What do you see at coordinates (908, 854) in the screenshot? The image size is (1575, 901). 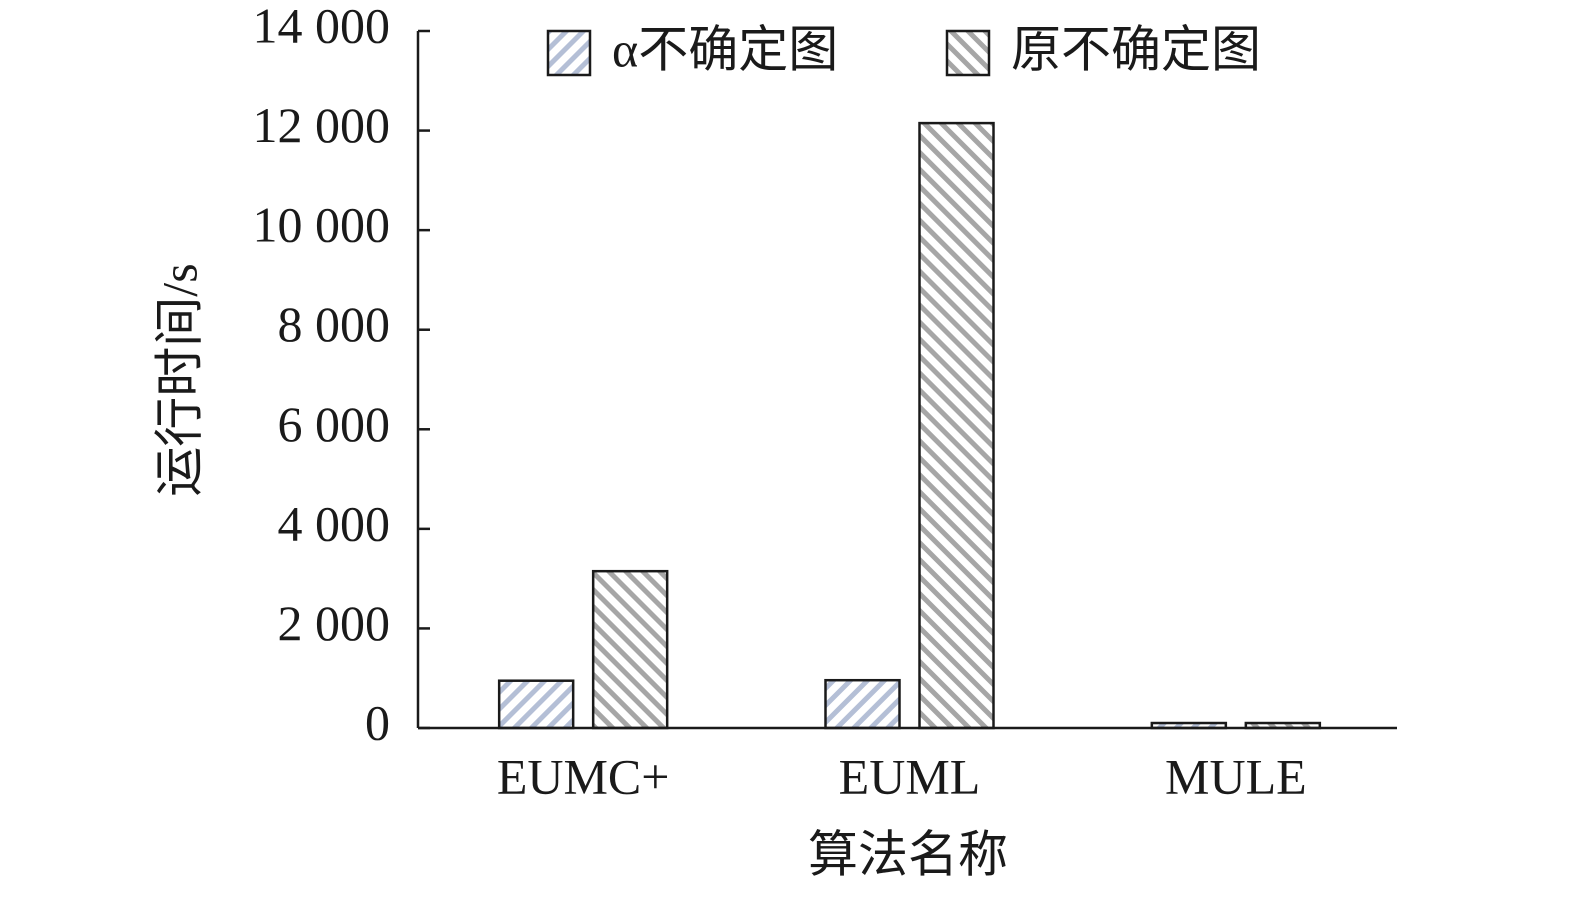 I see `x-axis-label: 算法名称` at bounding box center [908, 854].